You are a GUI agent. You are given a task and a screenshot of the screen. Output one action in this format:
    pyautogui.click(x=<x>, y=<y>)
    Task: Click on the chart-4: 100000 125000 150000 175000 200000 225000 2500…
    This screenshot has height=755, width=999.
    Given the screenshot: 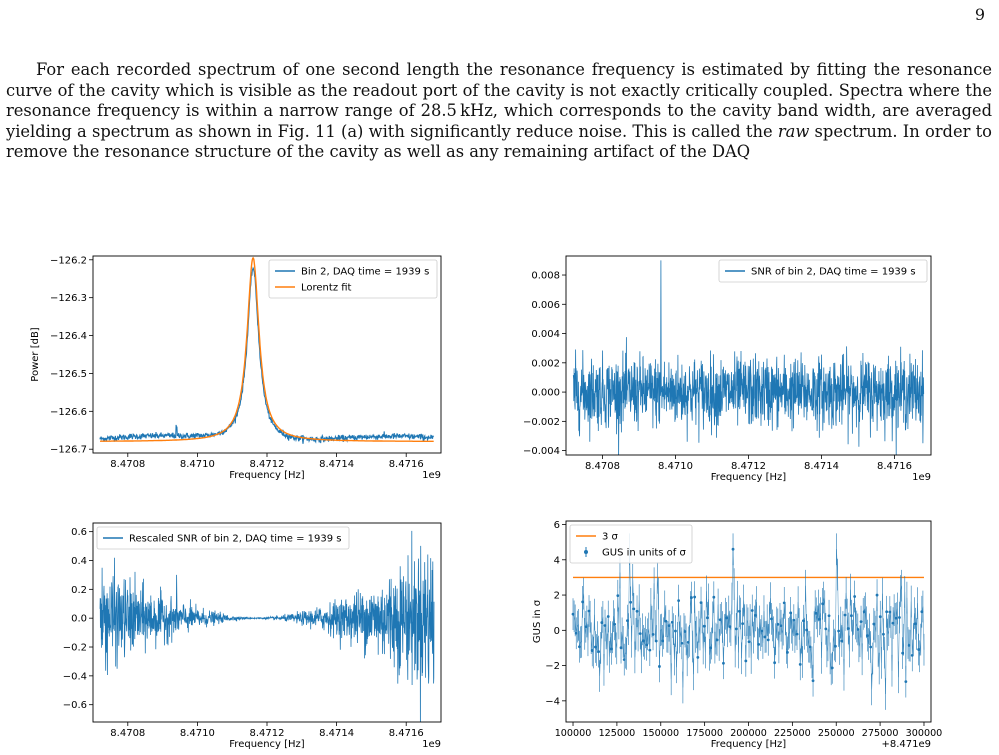 What is the action you would take?
    pyautogui.click(x=737, y=635)
    